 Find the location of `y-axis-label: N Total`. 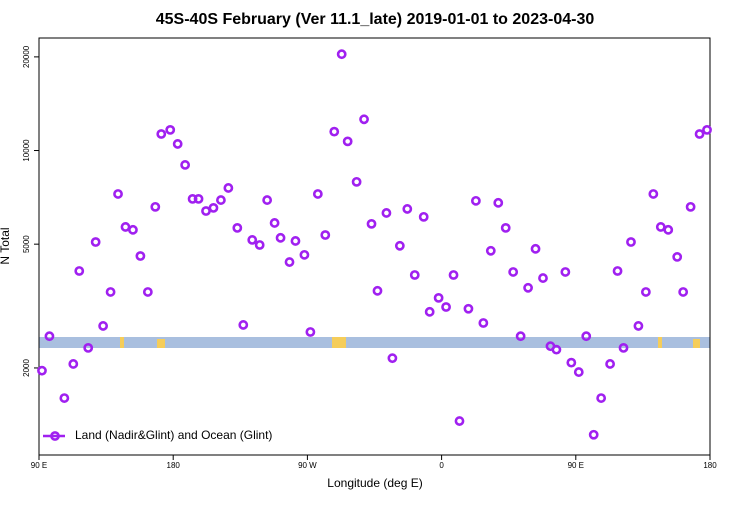

y-axis-label: N Total is located at coordinates (6, 245).